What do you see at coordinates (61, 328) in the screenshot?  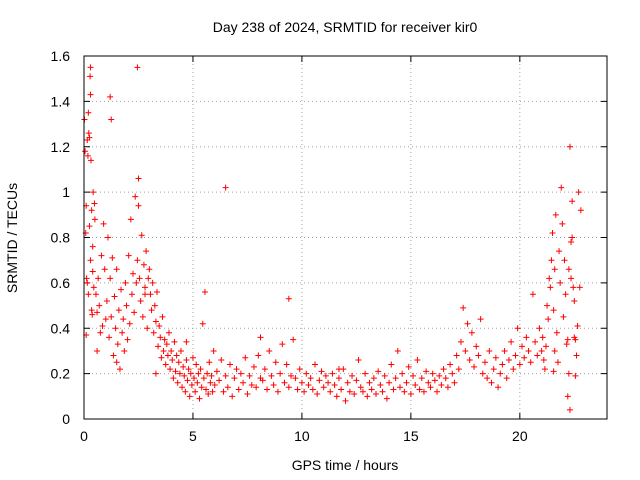 I see `y-tick-label: 0.4` at bounding box center [61, 328].